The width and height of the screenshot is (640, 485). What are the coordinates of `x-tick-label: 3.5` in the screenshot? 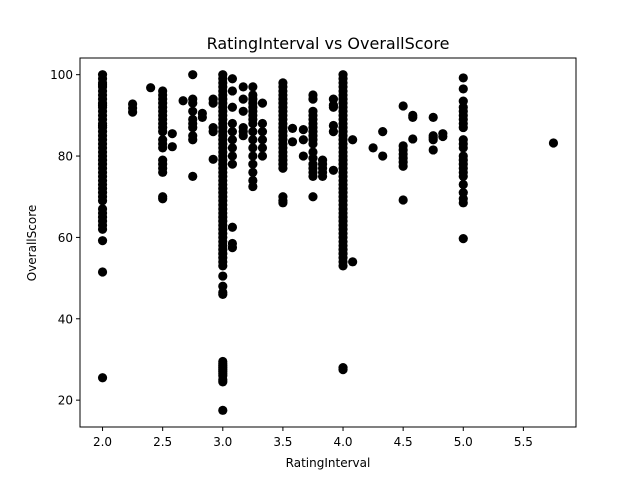 It's located at (282, 442).